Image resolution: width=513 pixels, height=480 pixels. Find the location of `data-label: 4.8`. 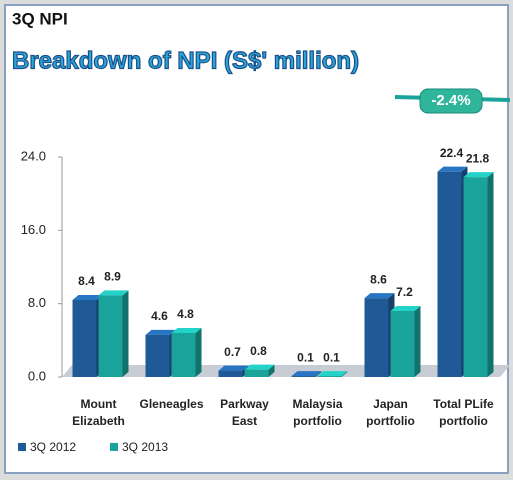

data-label: 4.8 is located at coordinates (185, 314).